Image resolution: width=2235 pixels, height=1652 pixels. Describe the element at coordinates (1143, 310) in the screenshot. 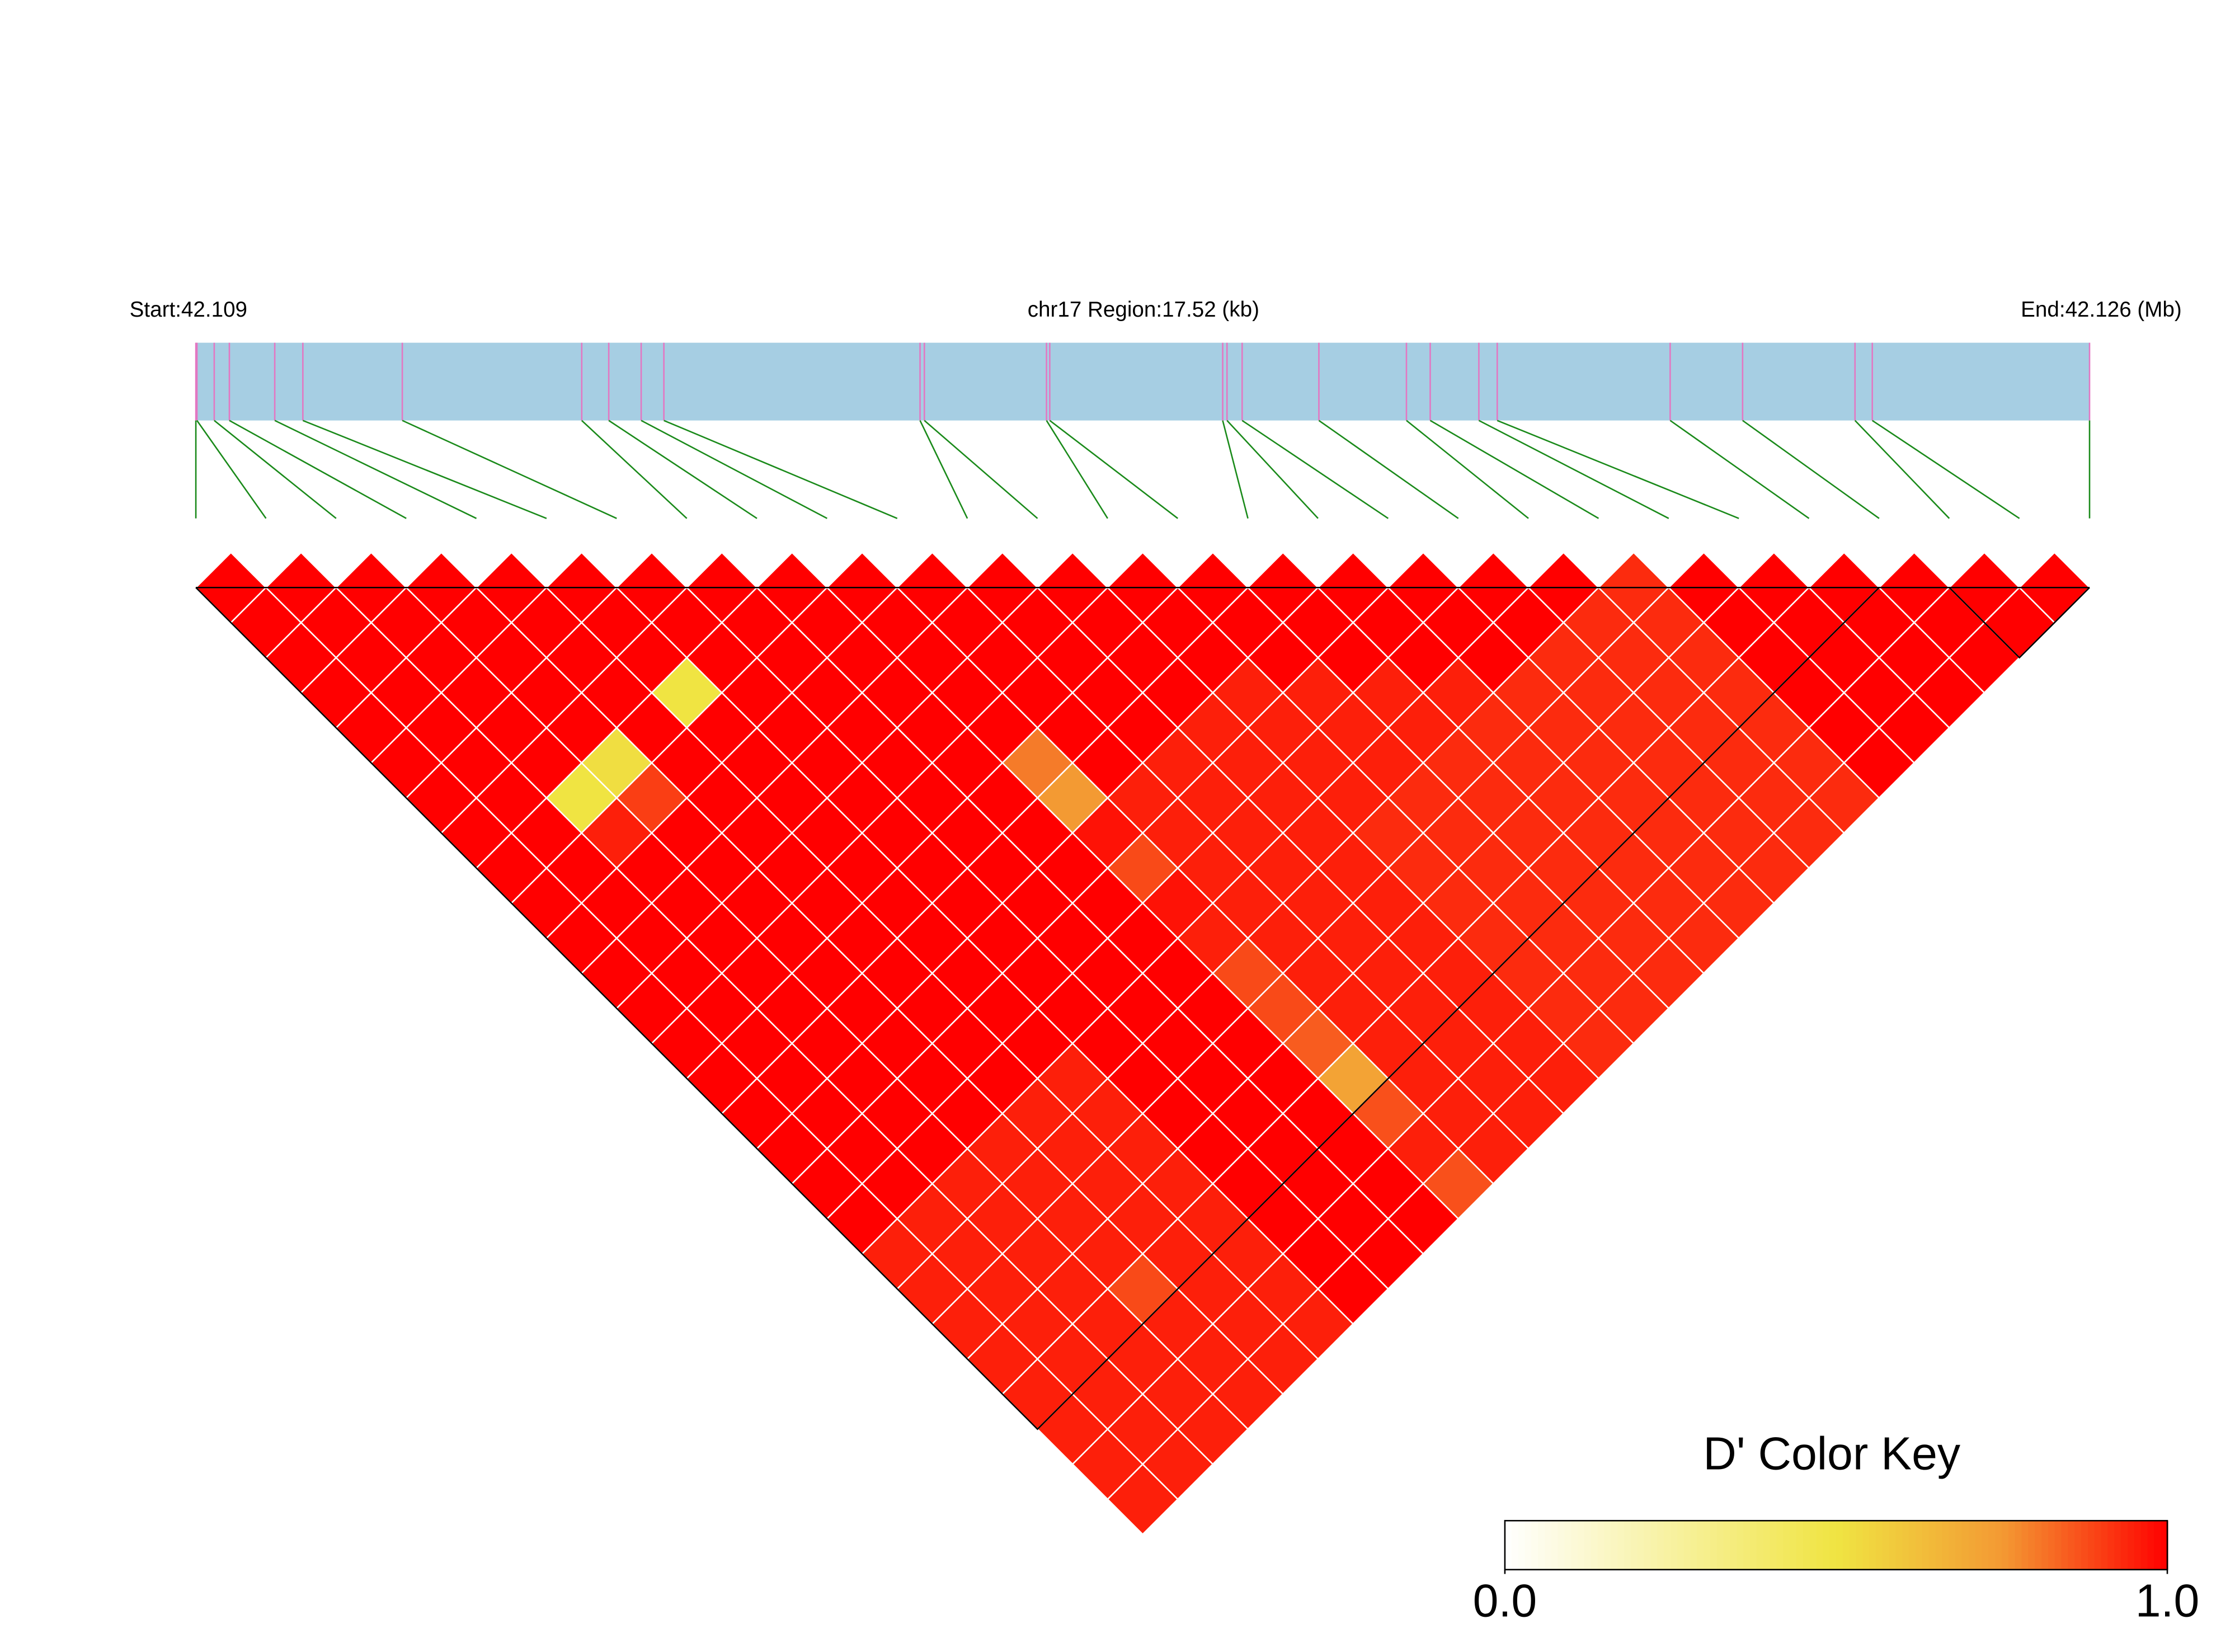

I see `region-label: chr17 Region:17.52 (kb)` at that location.